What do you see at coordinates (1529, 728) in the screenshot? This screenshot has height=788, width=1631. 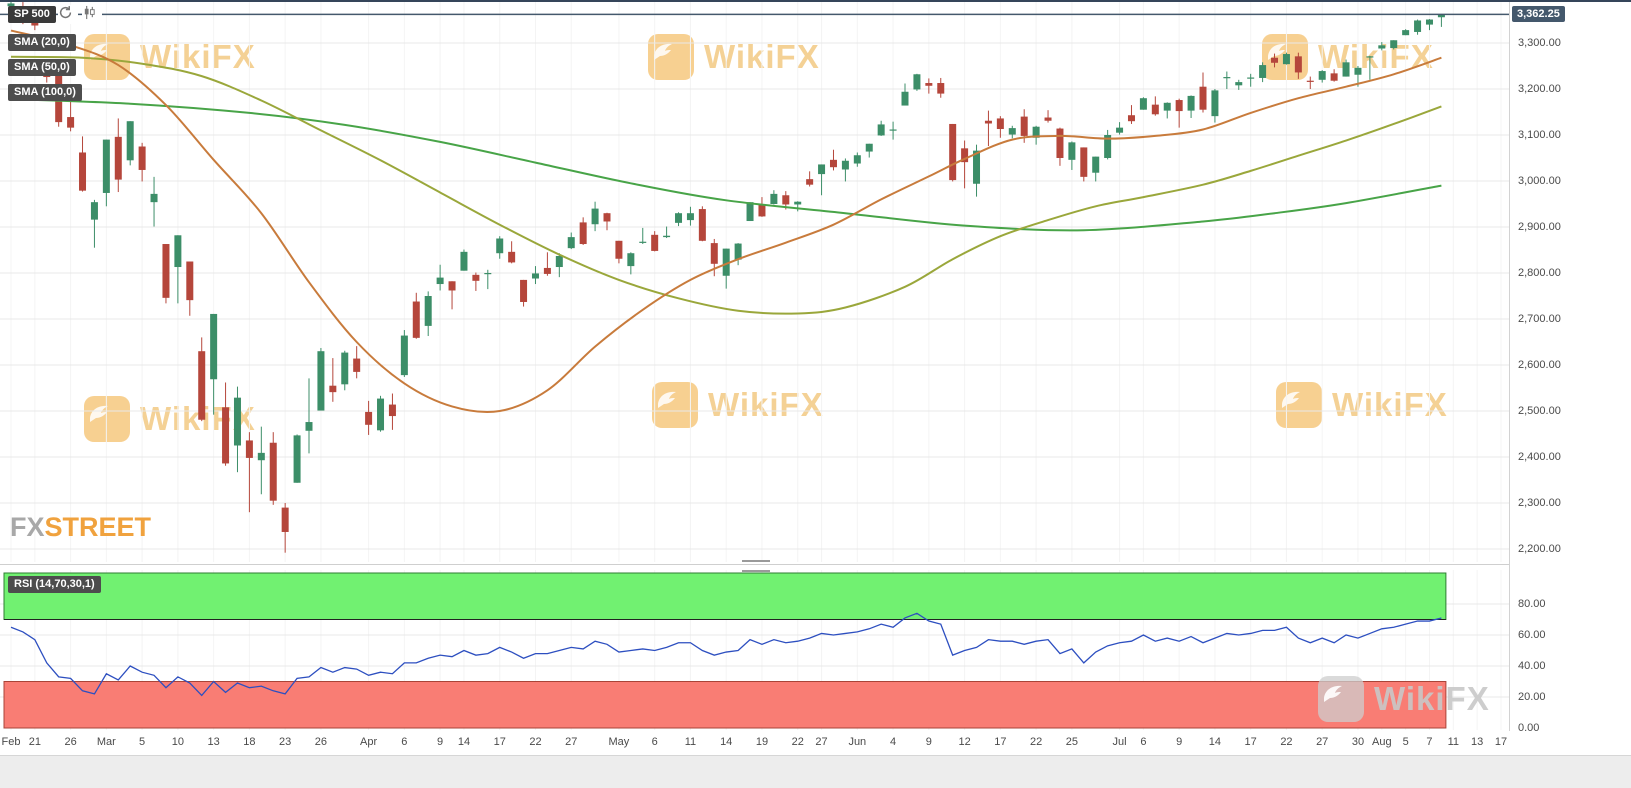 I see `rsi-tick-label: 0.00` at bounding box center [1529, 728].